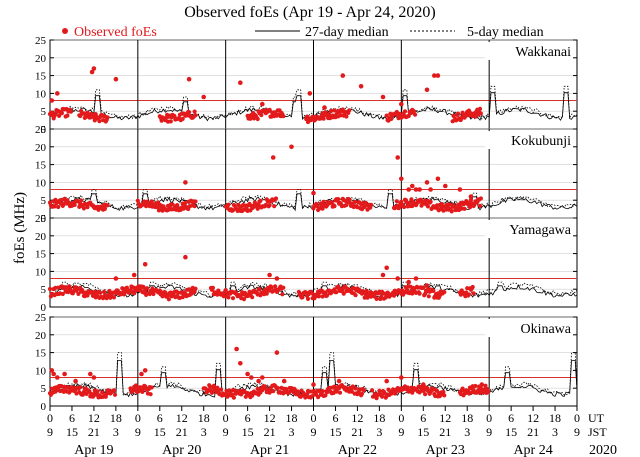 This screenshot has height=457, width=640. I want to click on station-name: Yamagawa, so click(540, 230).